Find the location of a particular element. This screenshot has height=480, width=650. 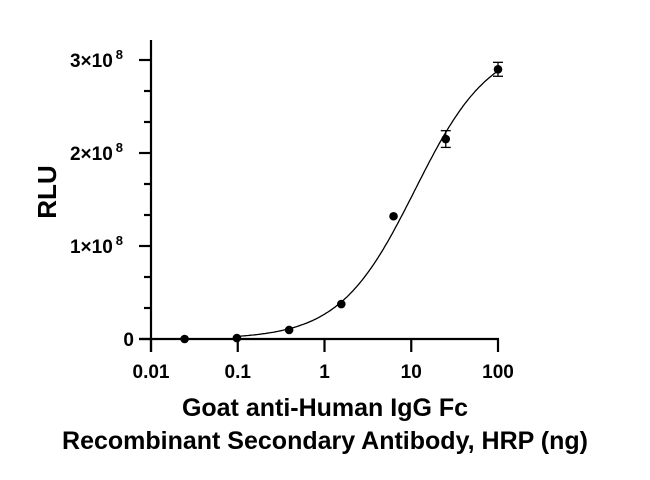

y-tick-label: 0 is located at coordinates (128, 340).